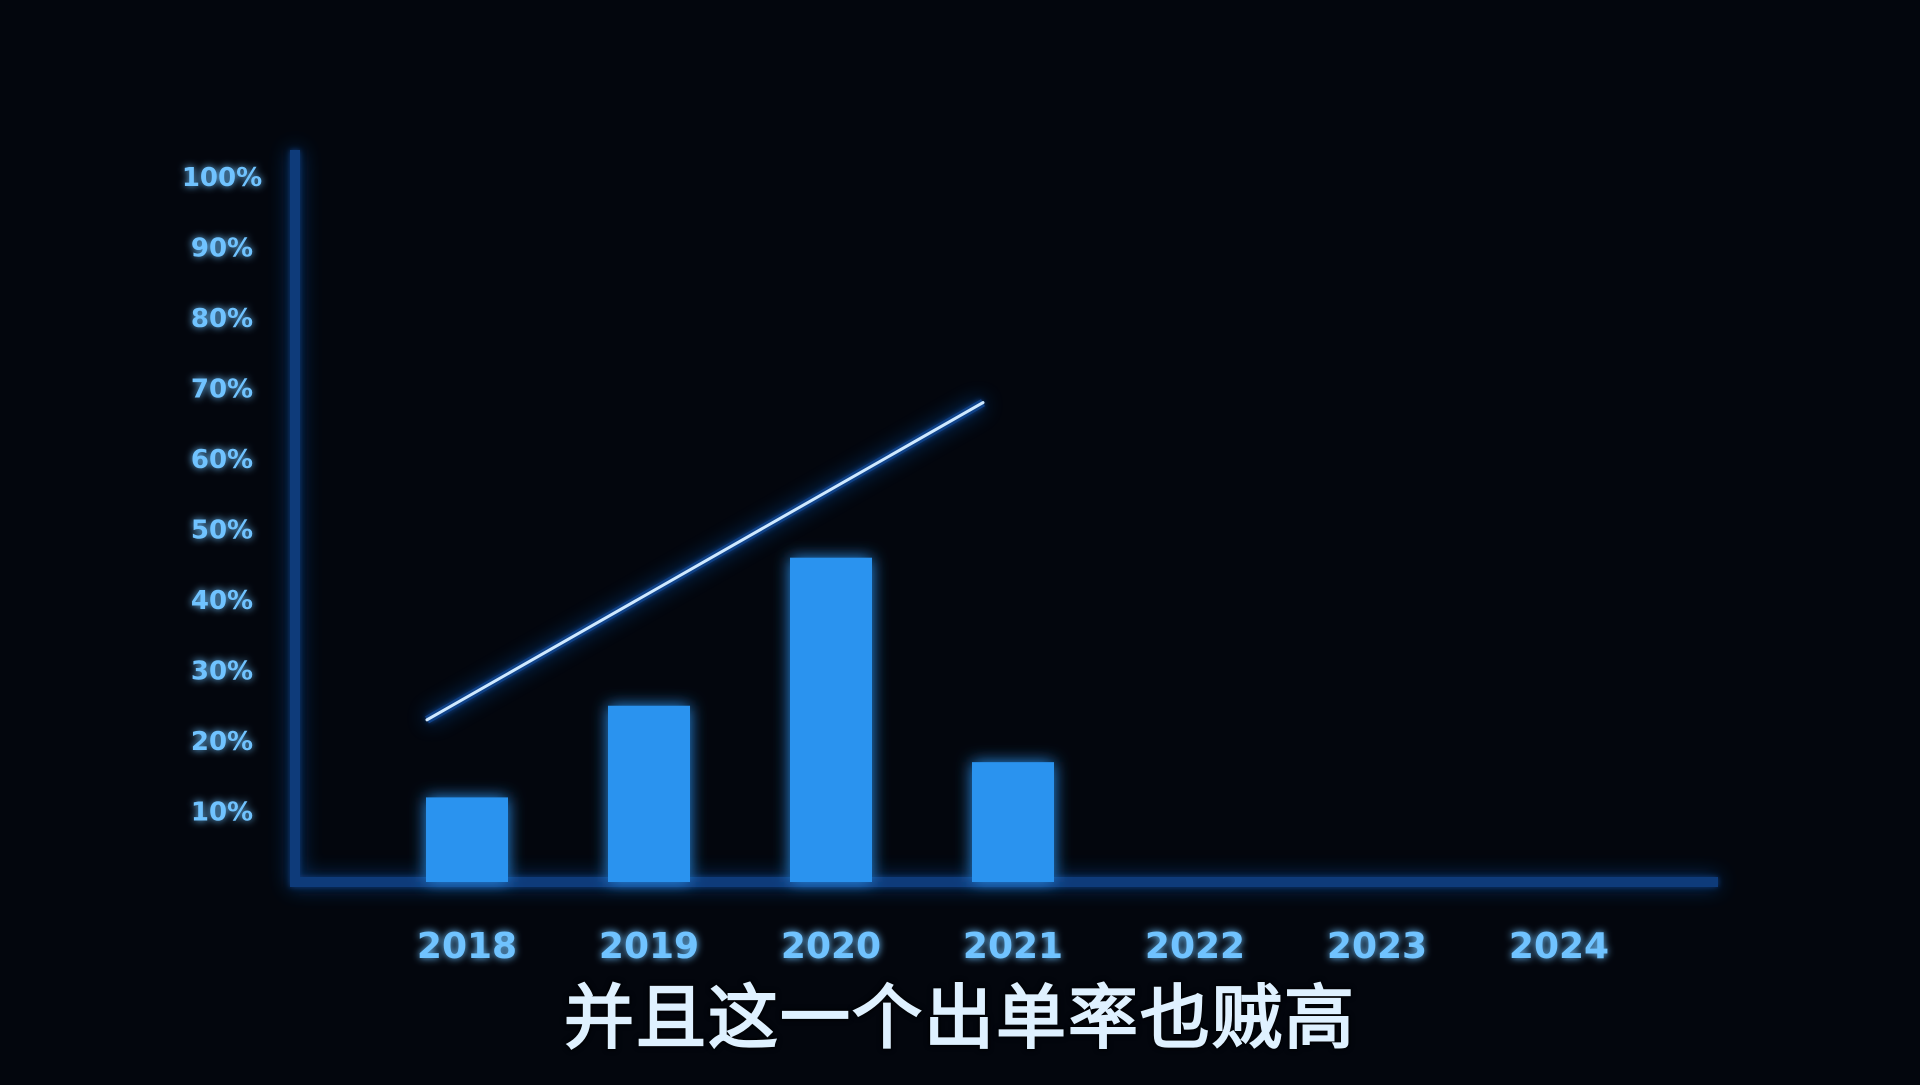  Describe the element at coordinates (1195, 946) in the screenshot. I see `x-tick-label-2022: 2022` at that location.